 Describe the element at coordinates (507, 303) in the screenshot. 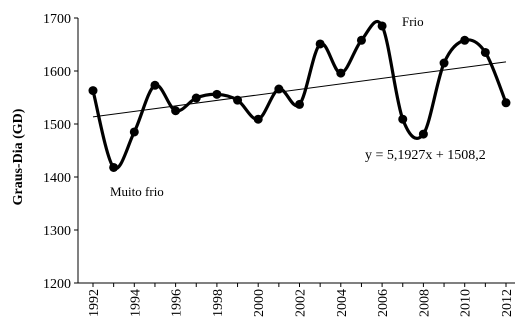

I see `x-tick-label: 2012` at that location.